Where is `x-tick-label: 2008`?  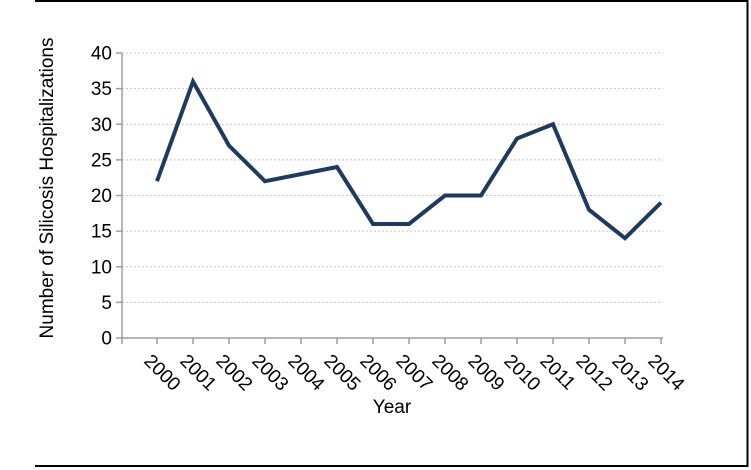
x-tick-label: 2008 is located at coordinates (449, 373).